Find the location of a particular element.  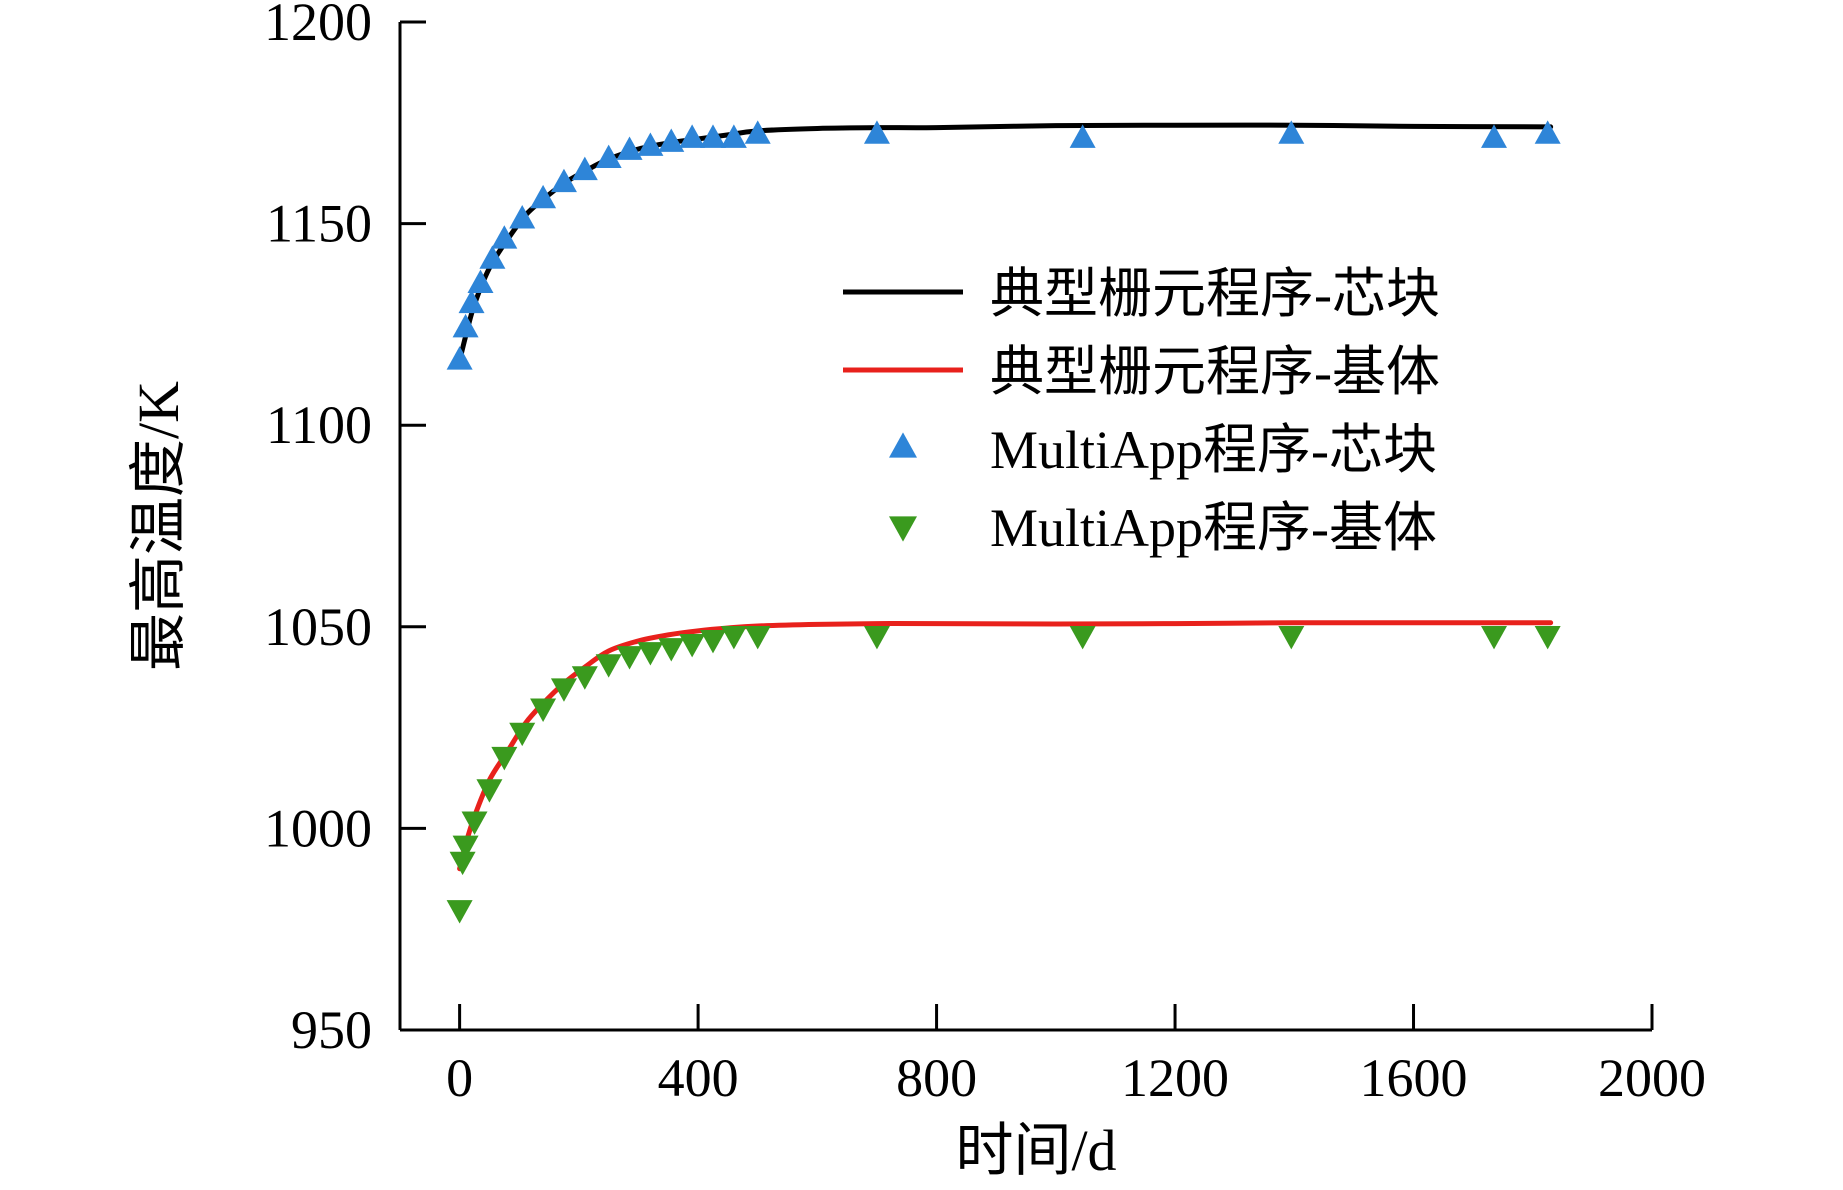

legend-item: 典型栅元程序-芯块 is located at coordinates (1141, 294).